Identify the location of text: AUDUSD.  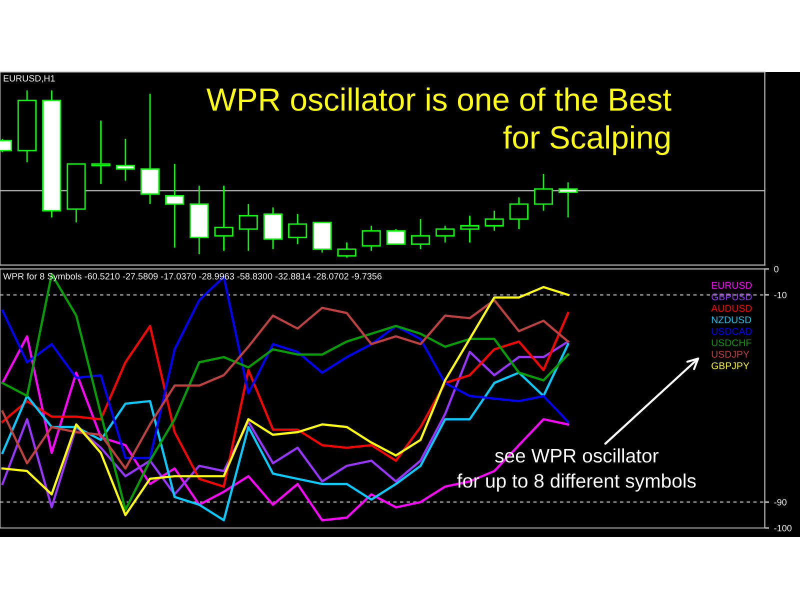
(731, 308).